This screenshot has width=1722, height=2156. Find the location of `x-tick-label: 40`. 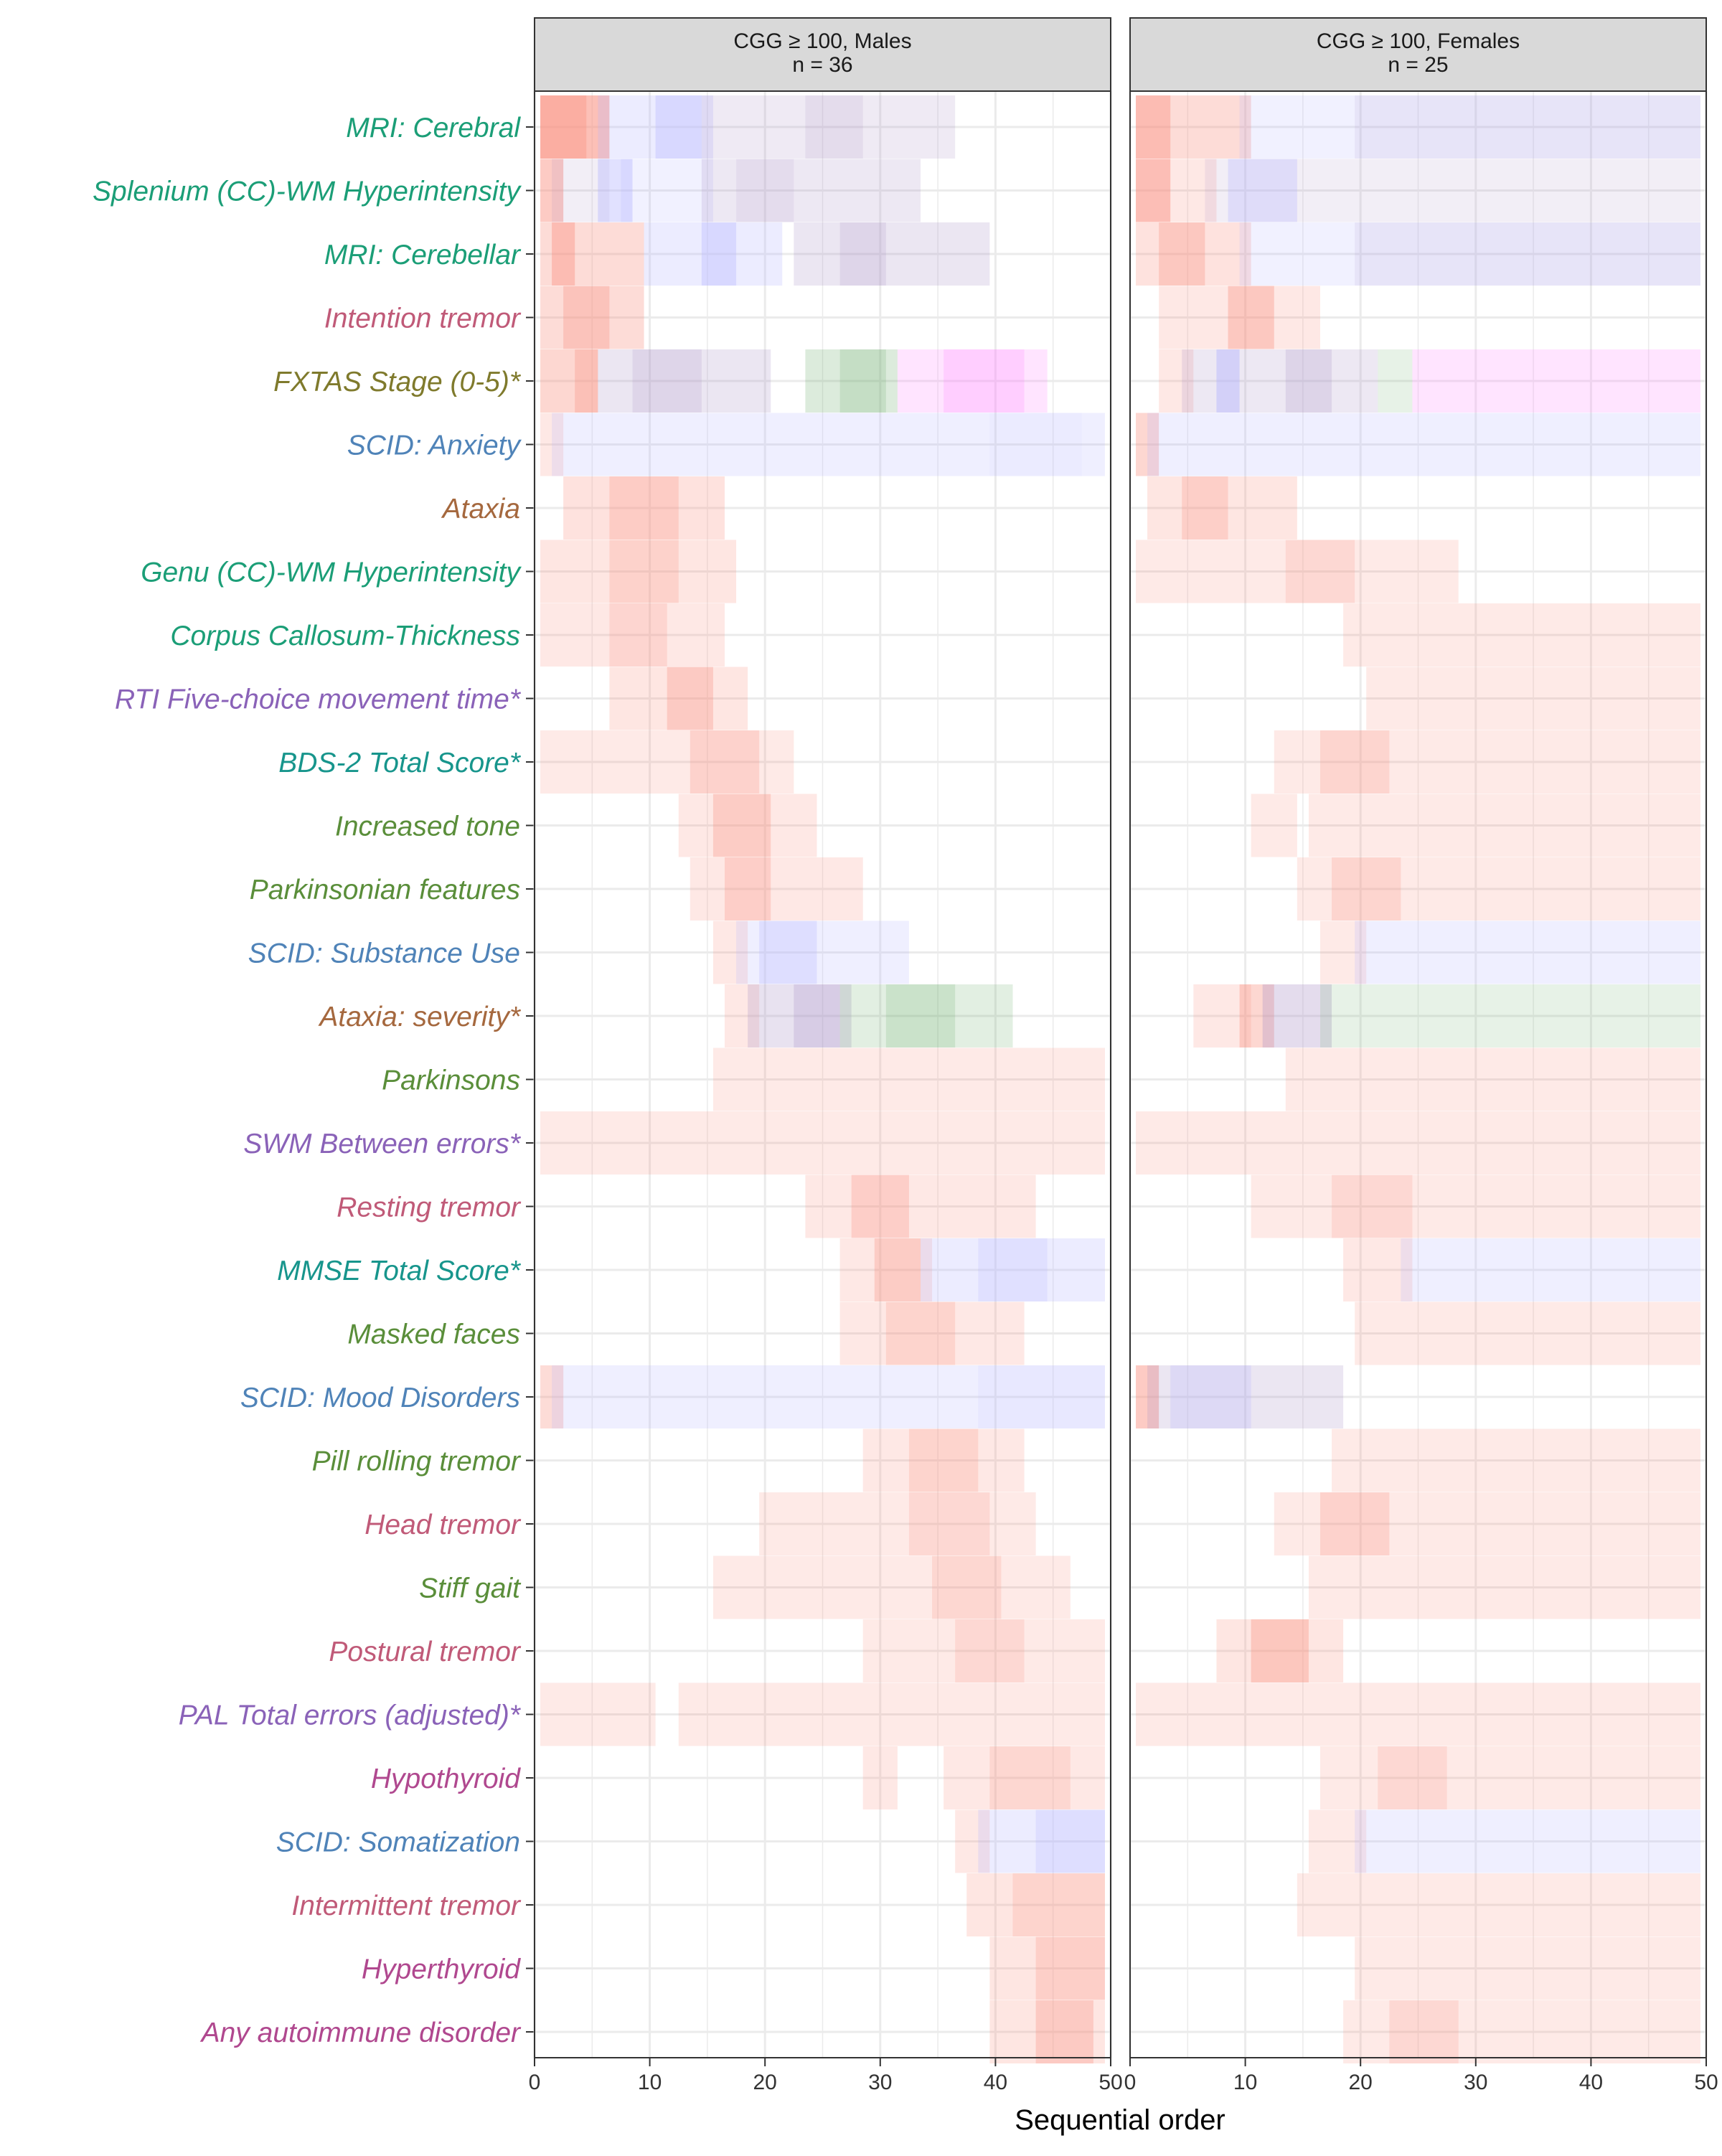

x-tick-label: 40 is located at coordinates (995, 2082).